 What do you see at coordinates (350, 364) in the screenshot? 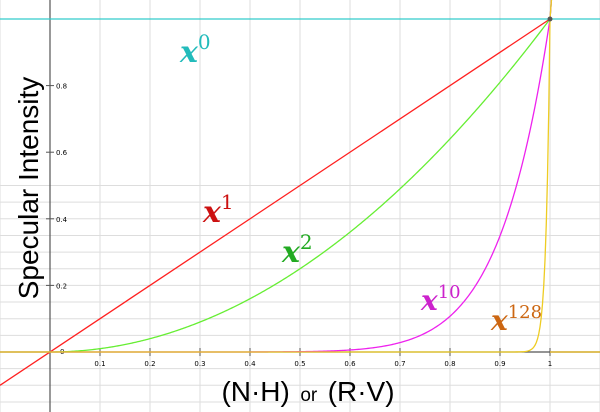
I see `x-tick-label: 0.6` at bounding box center [350, 364].